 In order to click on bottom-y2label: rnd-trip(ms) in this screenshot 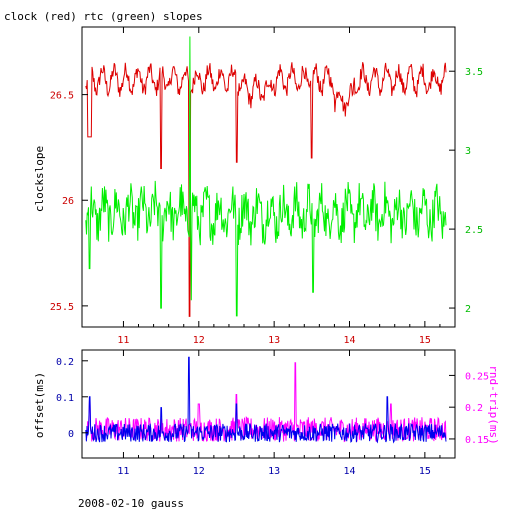, I will do `click(493, 404)`.